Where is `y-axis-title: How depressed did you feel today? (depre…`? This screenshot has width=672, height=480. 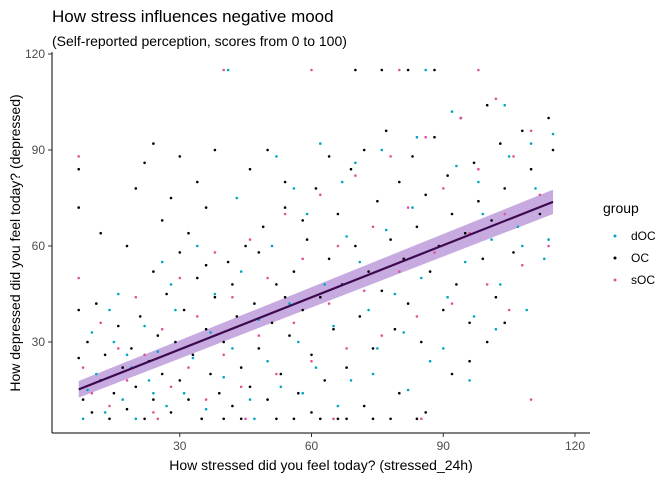
y-axis-title: How depressed did you feel today? (depre… is located at coordinates (15, 242).